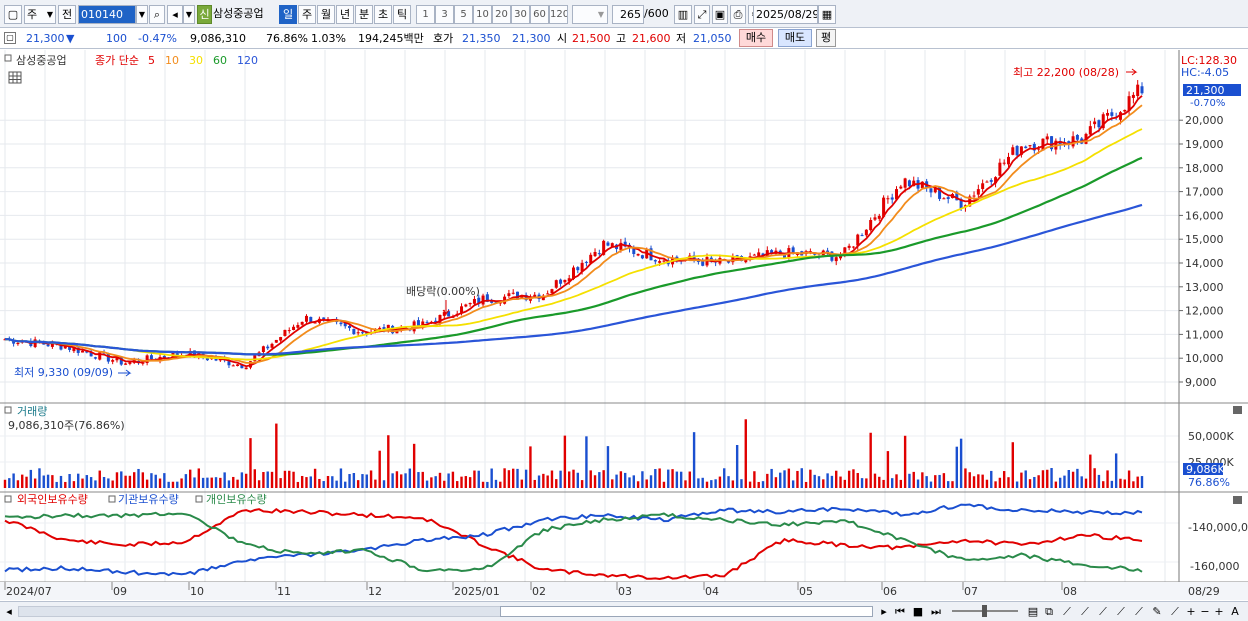 The width and height of the screenshot is (1248, 621). I want to click on period-tab-2: 월, so click(326, 14).